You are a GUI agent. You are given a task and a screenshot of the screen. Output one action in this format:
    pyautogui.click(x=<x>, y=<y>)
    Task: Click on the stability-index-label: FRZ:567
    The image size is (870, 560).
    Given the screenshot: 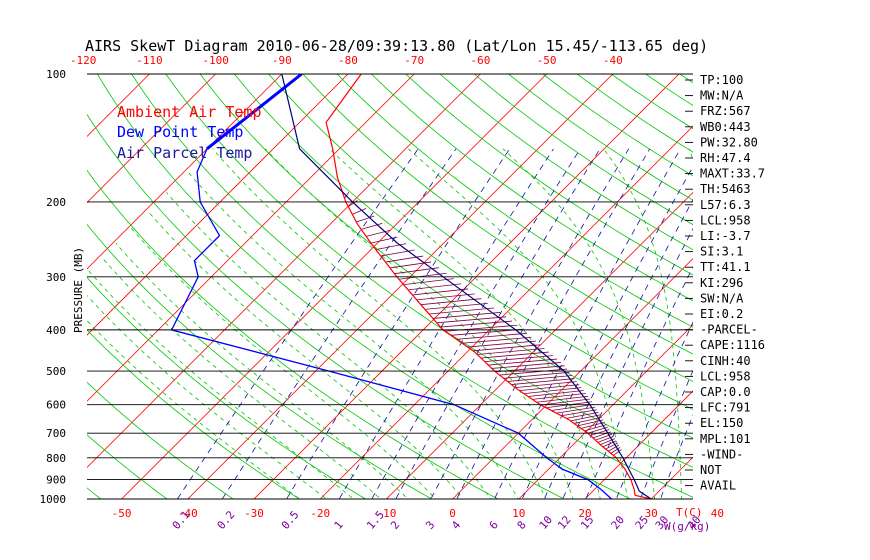 What is the action you would take?
    pyautogui.click(x=725, y=111)
    